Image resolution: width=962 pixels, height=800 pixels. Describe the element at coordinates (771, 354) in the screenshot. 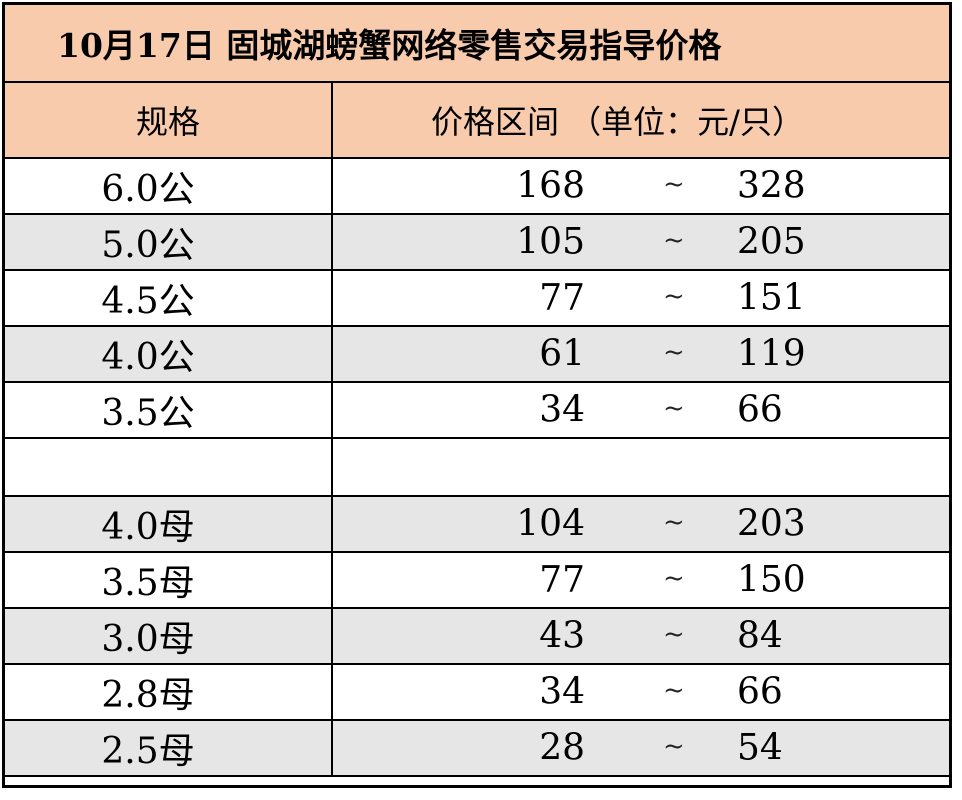

I see `price-high: 119` at that location.